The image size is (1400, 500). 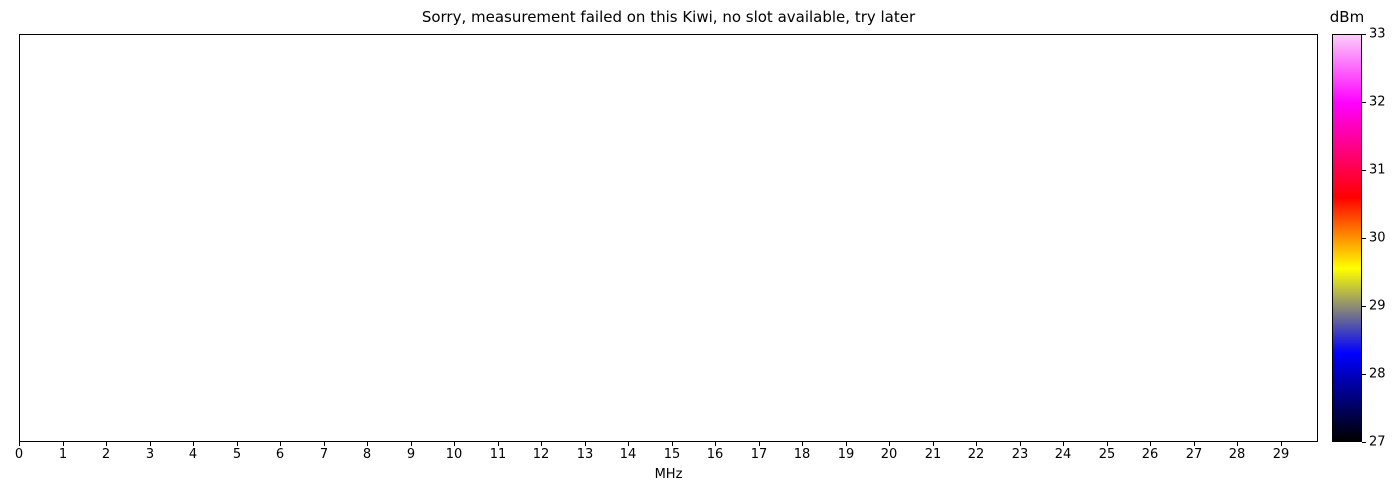 What do you see at coordinates (1237, 454) in the screenshot?
I see `x-tick-label: 28` at bounding box center [1237, 454].